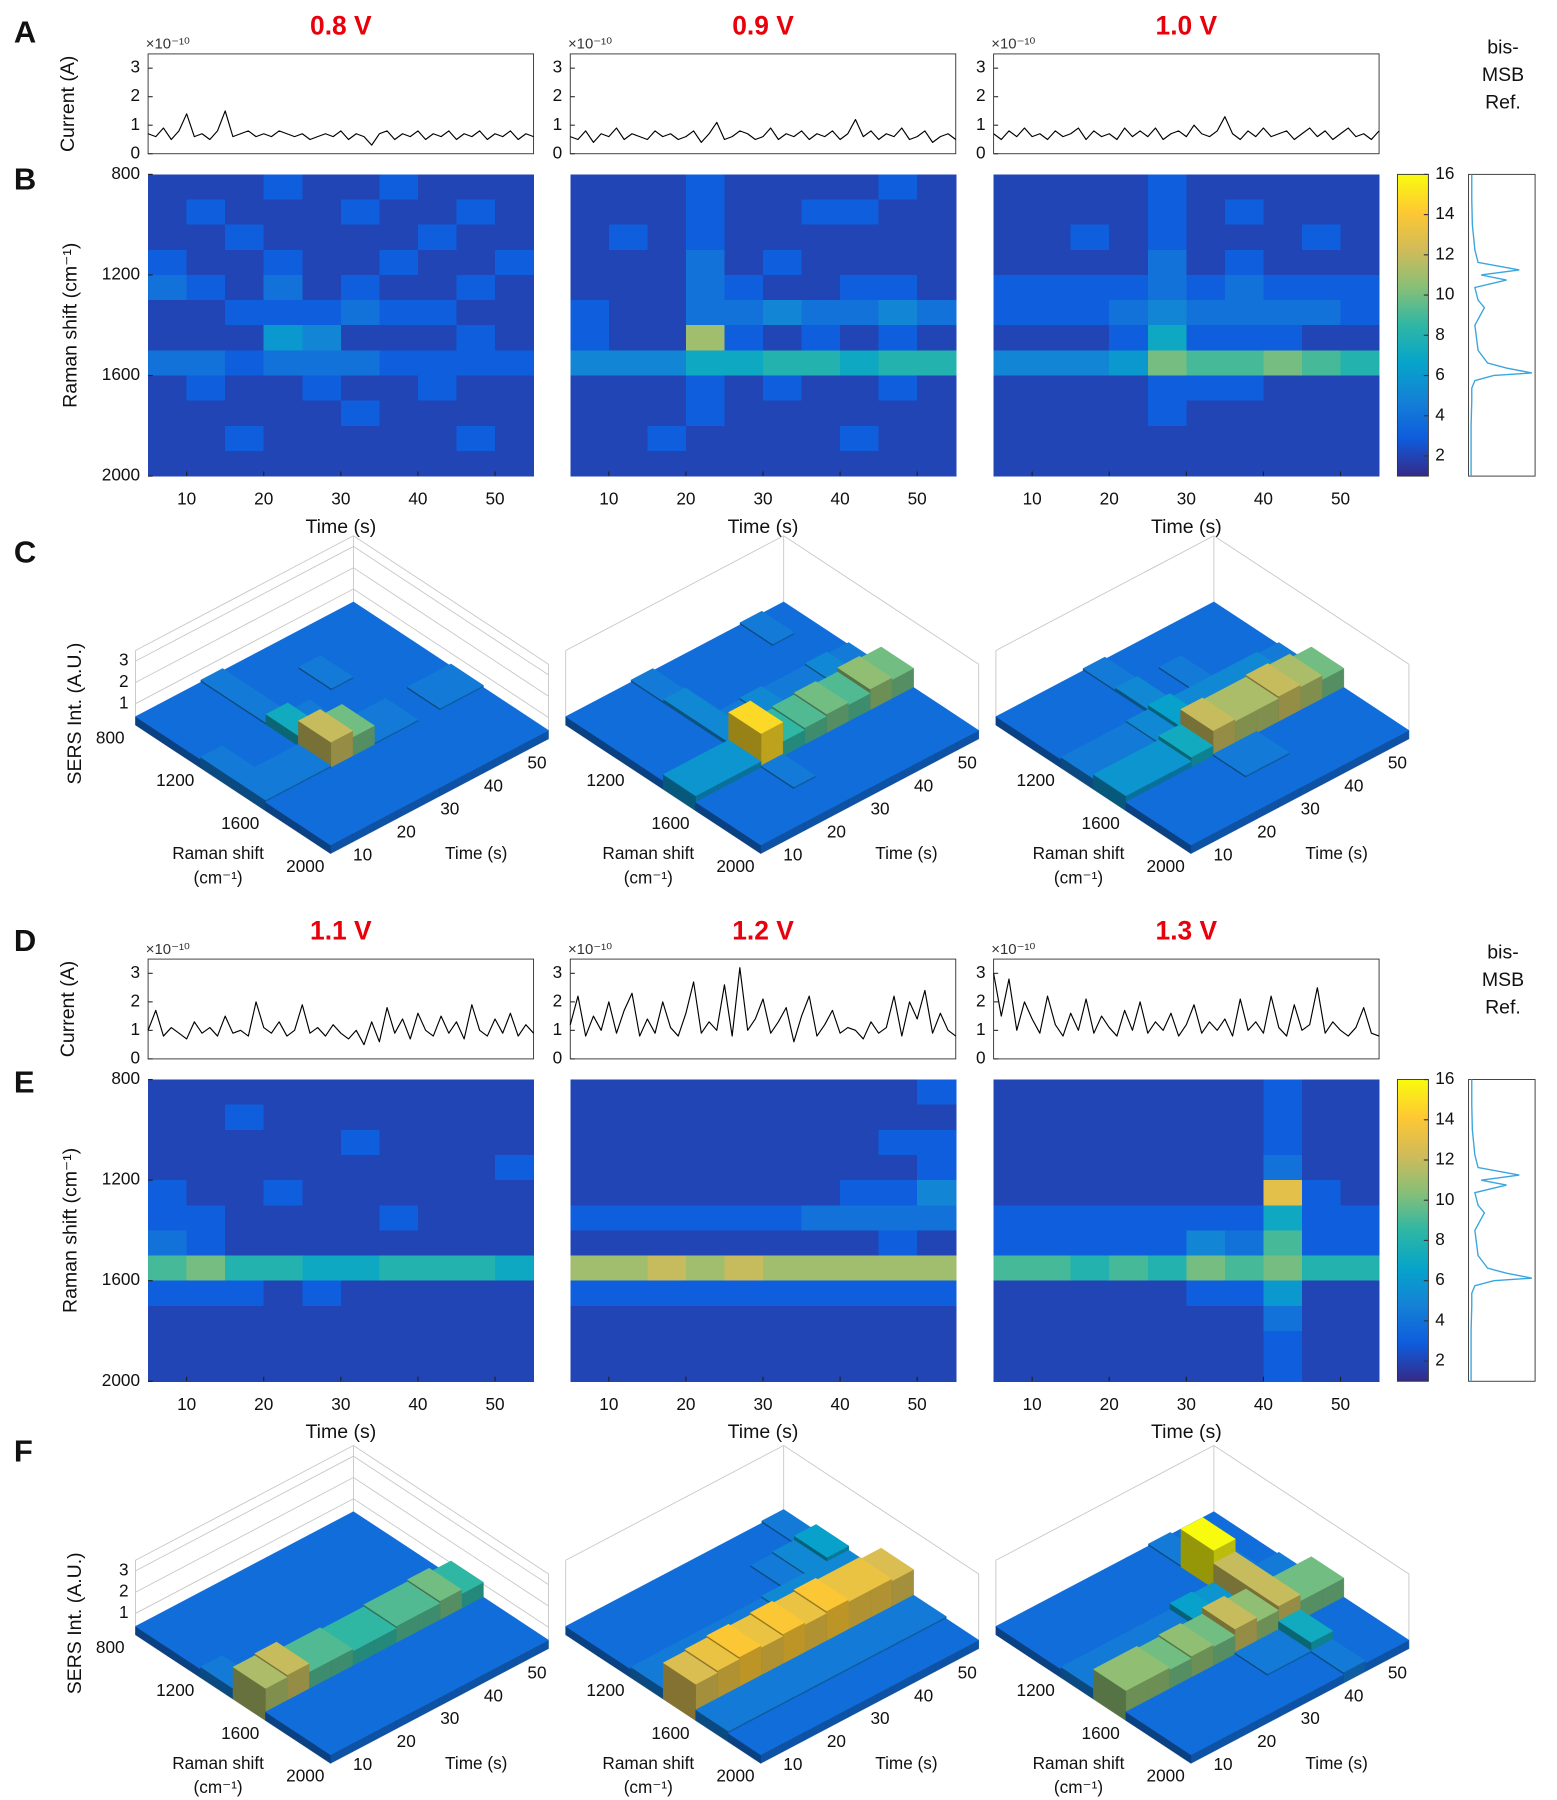  I want to click on shift-tick-label: 2000, so click(1166, 1776).